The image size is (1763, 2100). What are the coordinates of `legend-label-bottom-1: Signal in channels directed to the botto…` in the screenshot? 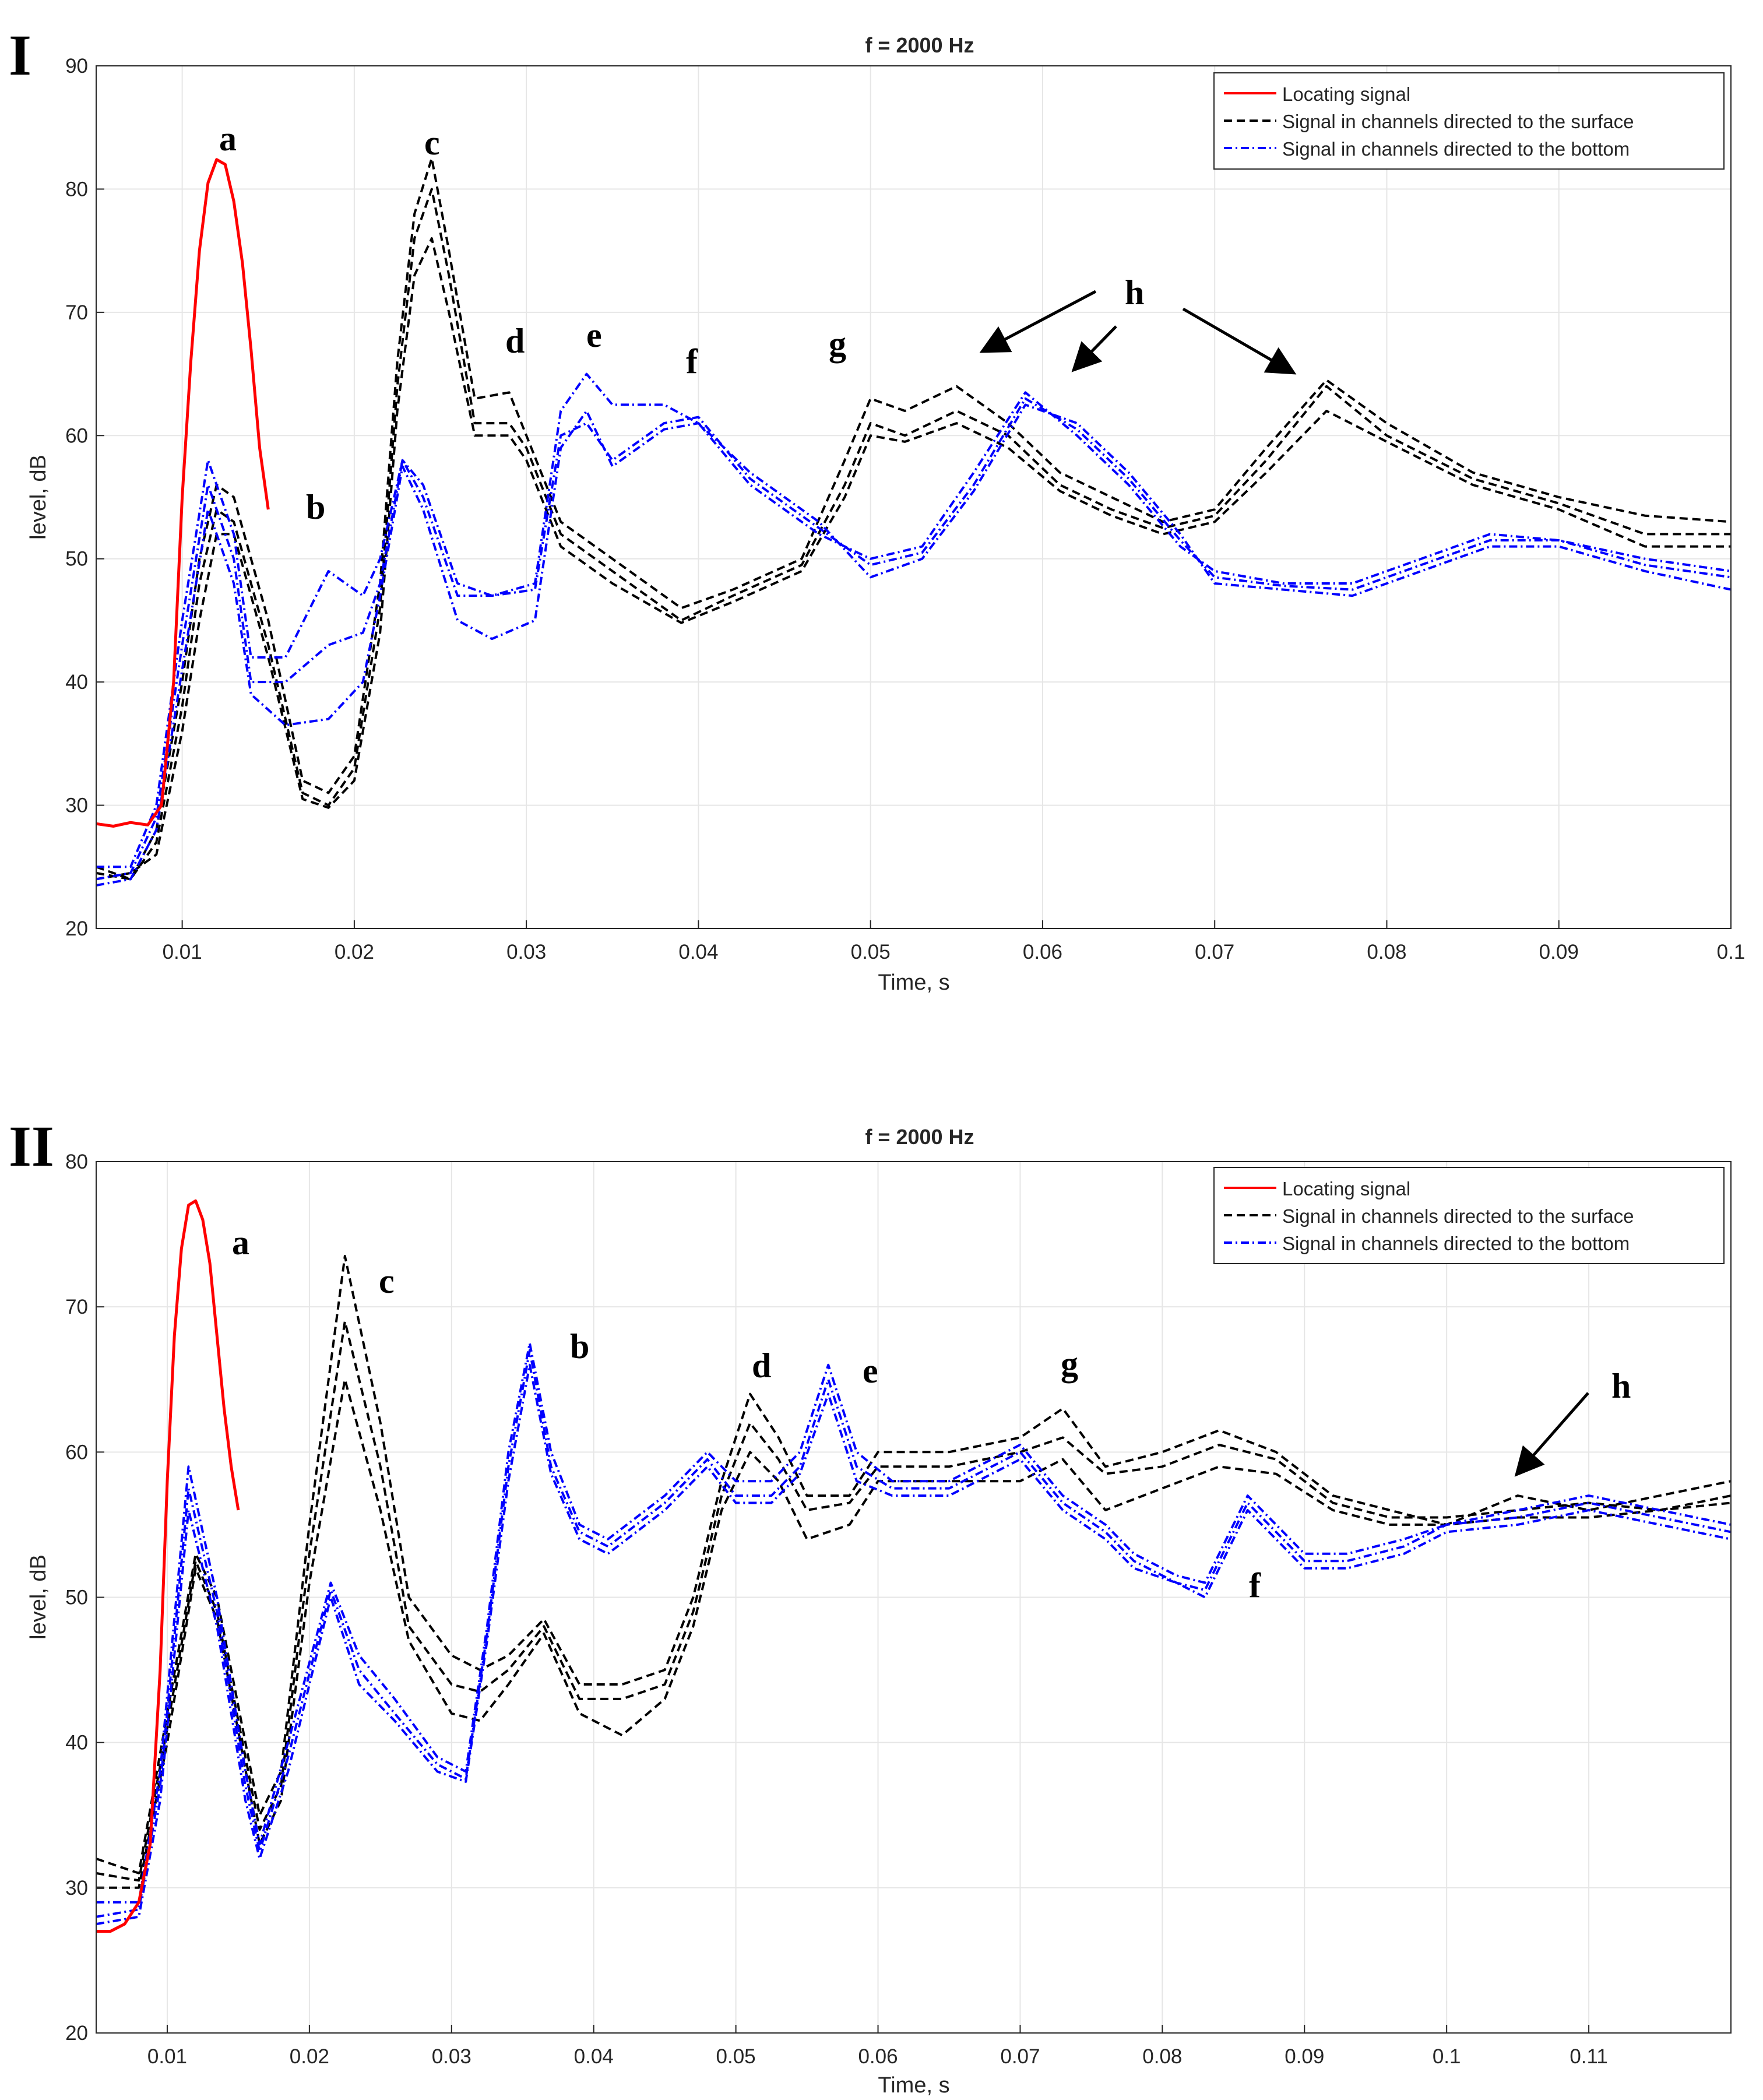 It's located at (1456, 149).